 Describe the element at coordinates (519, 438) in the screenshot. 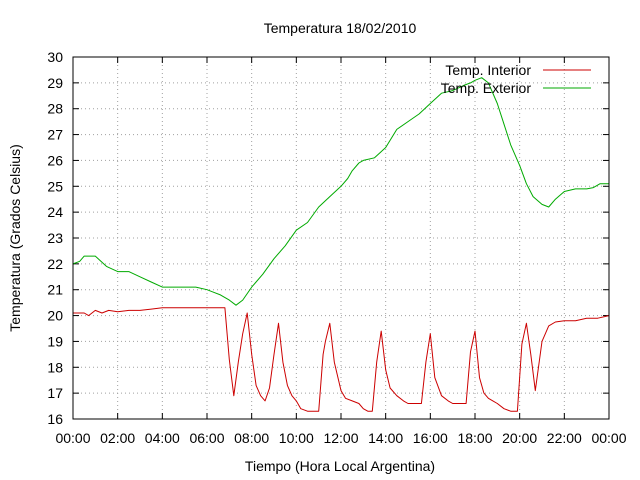

I see `x-tick-label: 20:00` at that location.